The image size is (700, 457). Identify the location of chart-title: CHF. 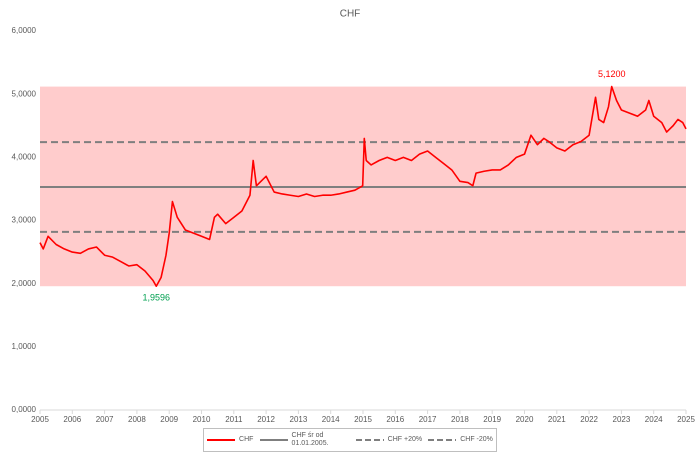
(350, 14).